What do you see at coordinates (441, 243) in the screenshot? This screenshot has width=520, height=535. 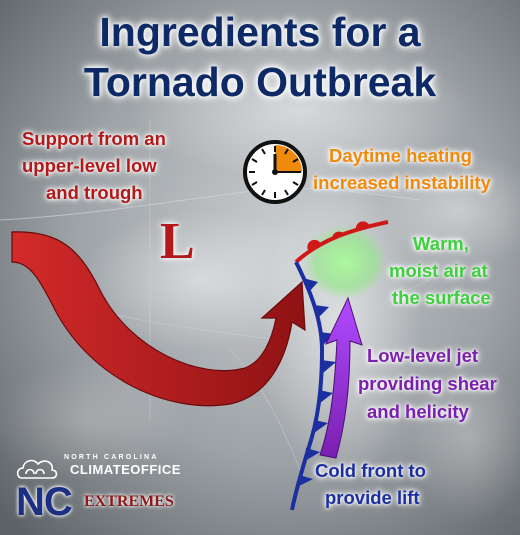 I see `label-warm-moist-1: Warm,` at bounding box center [441, 243].